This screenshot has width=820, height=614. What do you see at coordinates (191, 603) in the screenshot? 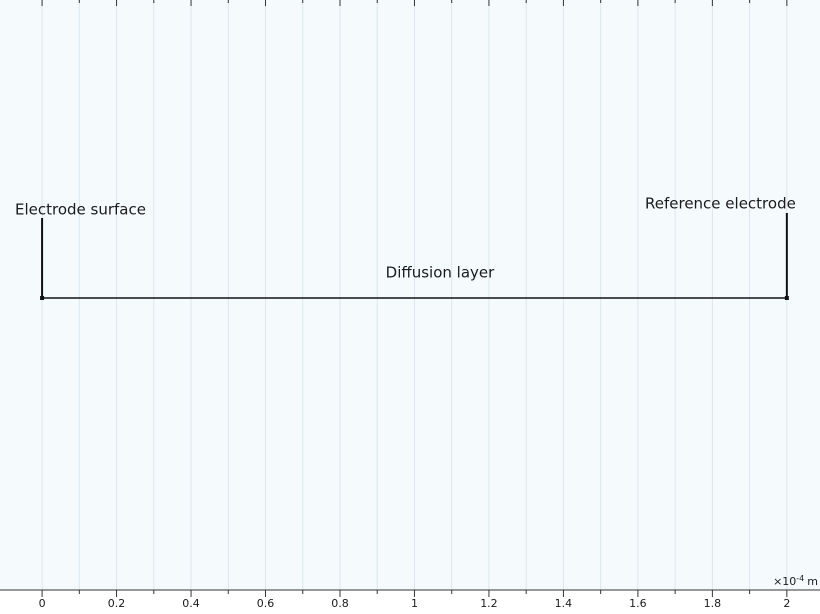
I see `x-tick-label: 0.4` at bounding box center [191, 603].